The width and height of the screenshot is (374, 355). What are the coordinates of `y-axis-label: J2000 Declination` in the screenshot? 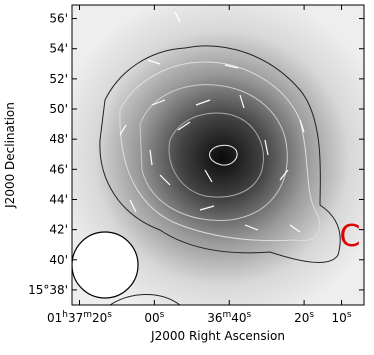 It's located at (10, 155).